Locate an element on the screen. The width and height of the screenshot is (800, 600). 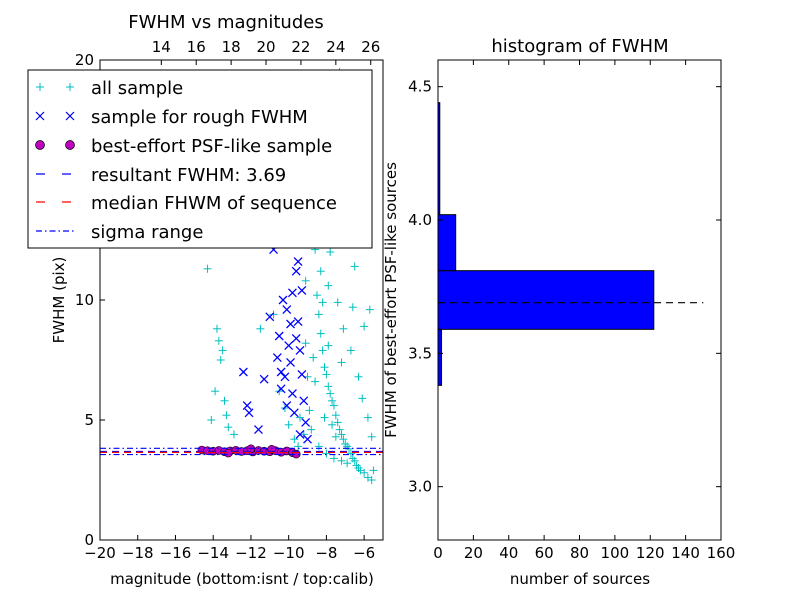
x-tick-label: −14 is located at coordinates (213, 553).